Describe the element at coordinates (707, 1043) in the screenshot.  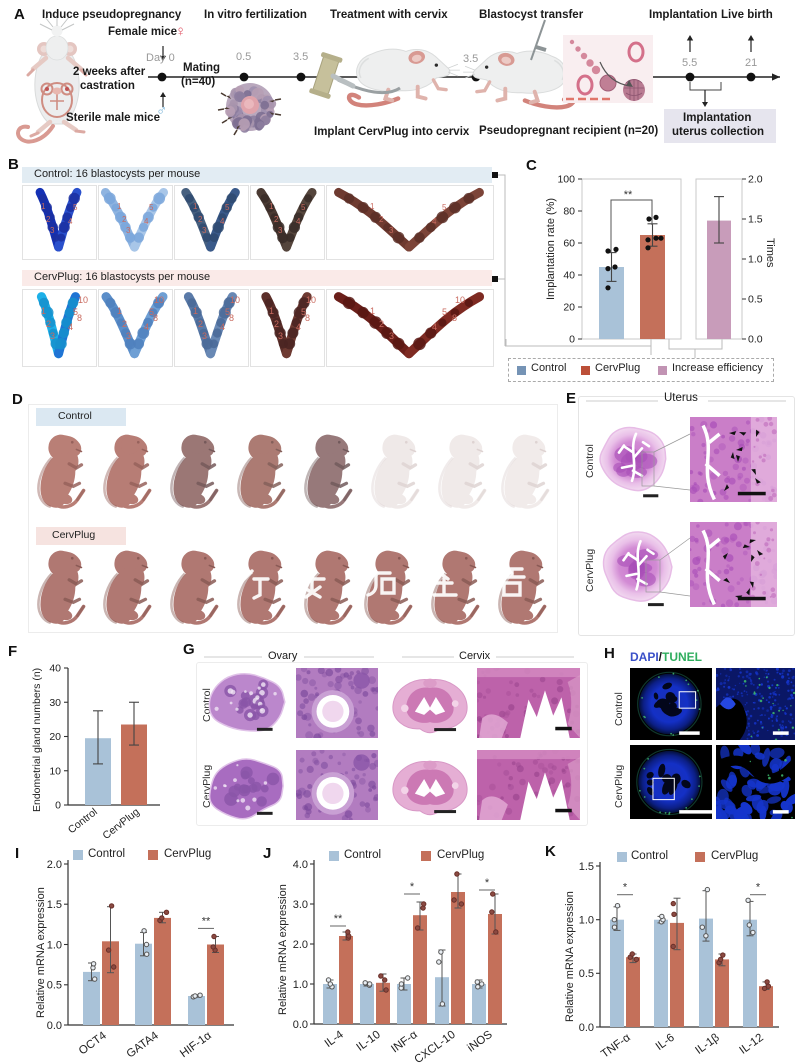
I see `svg-text: IL-1β` at that location.